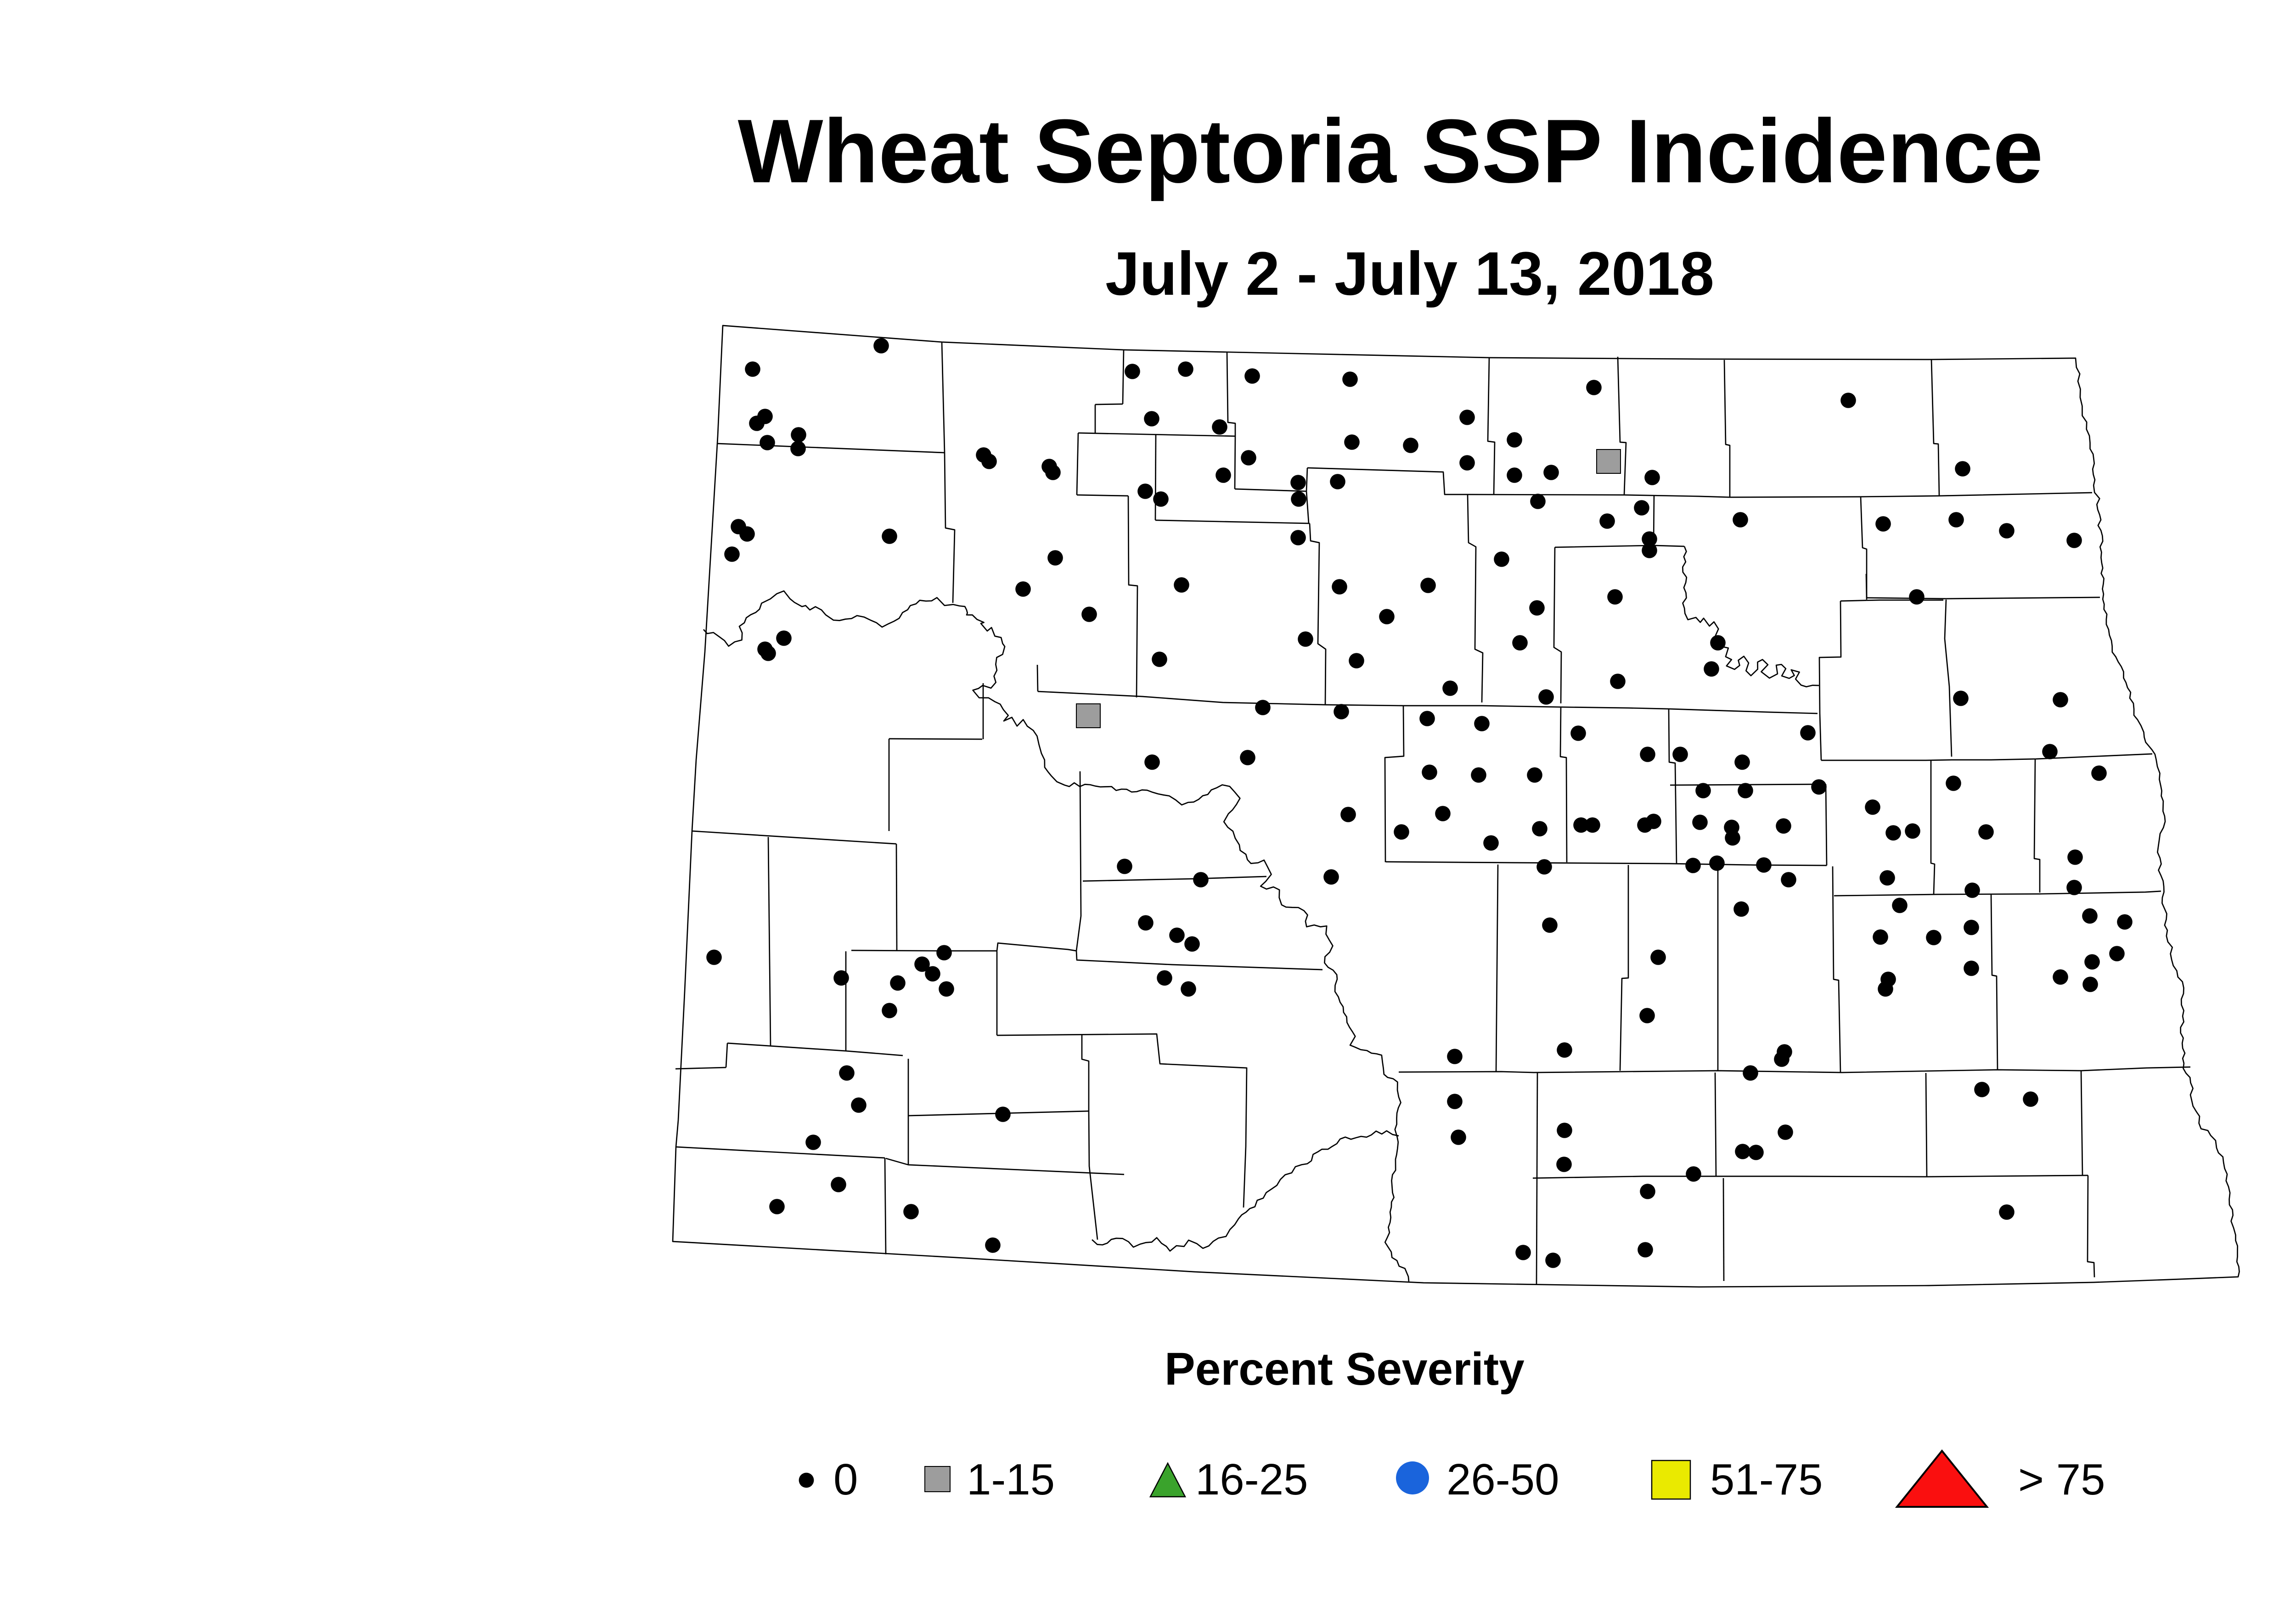 This screenshot has height=1612, width=2296. I want to click on svg-text: 51-75, so click(1767, 1480).